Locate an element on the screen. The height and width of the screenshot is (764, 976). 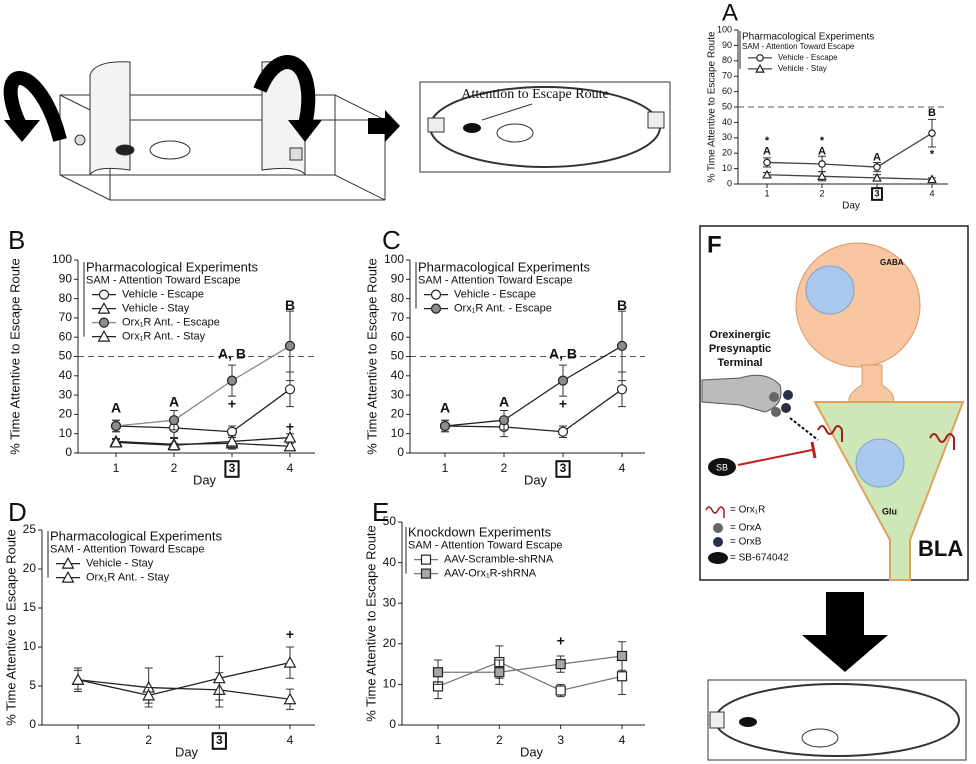
inhibition is located at coordinates (775, 457).